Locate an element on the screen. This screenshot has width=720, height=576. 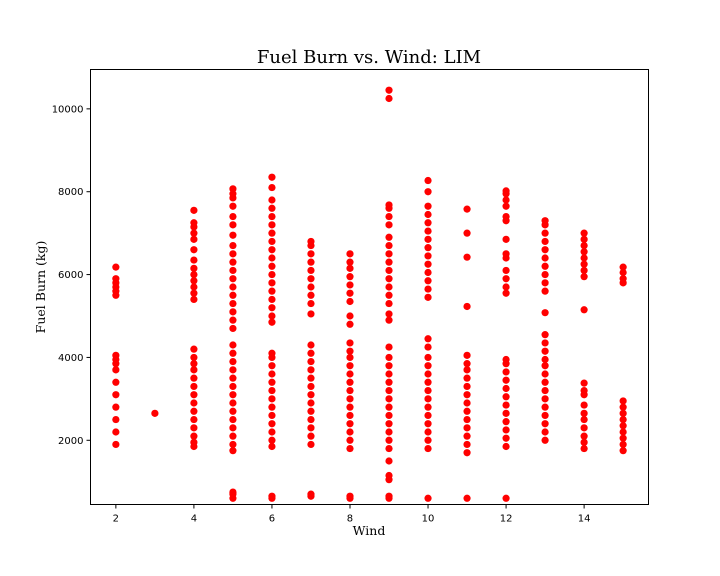
y-tick-label: 4000 is located at coordinates (70, 358).